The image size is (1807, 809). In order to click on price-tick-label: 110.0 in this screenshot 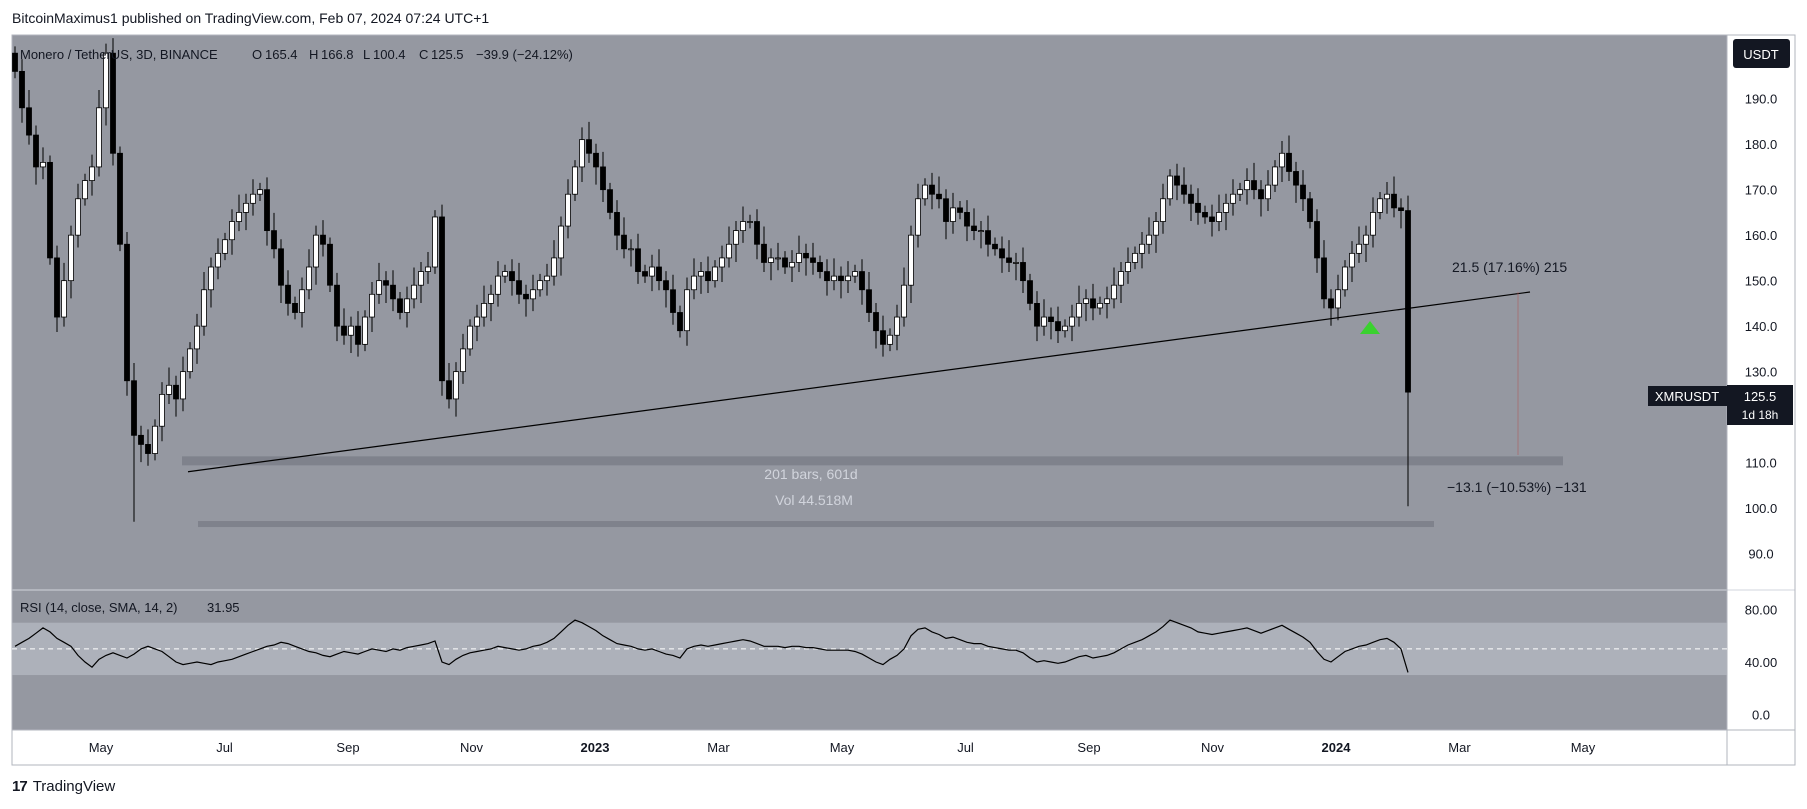, I will do `click(1761, 463)`.